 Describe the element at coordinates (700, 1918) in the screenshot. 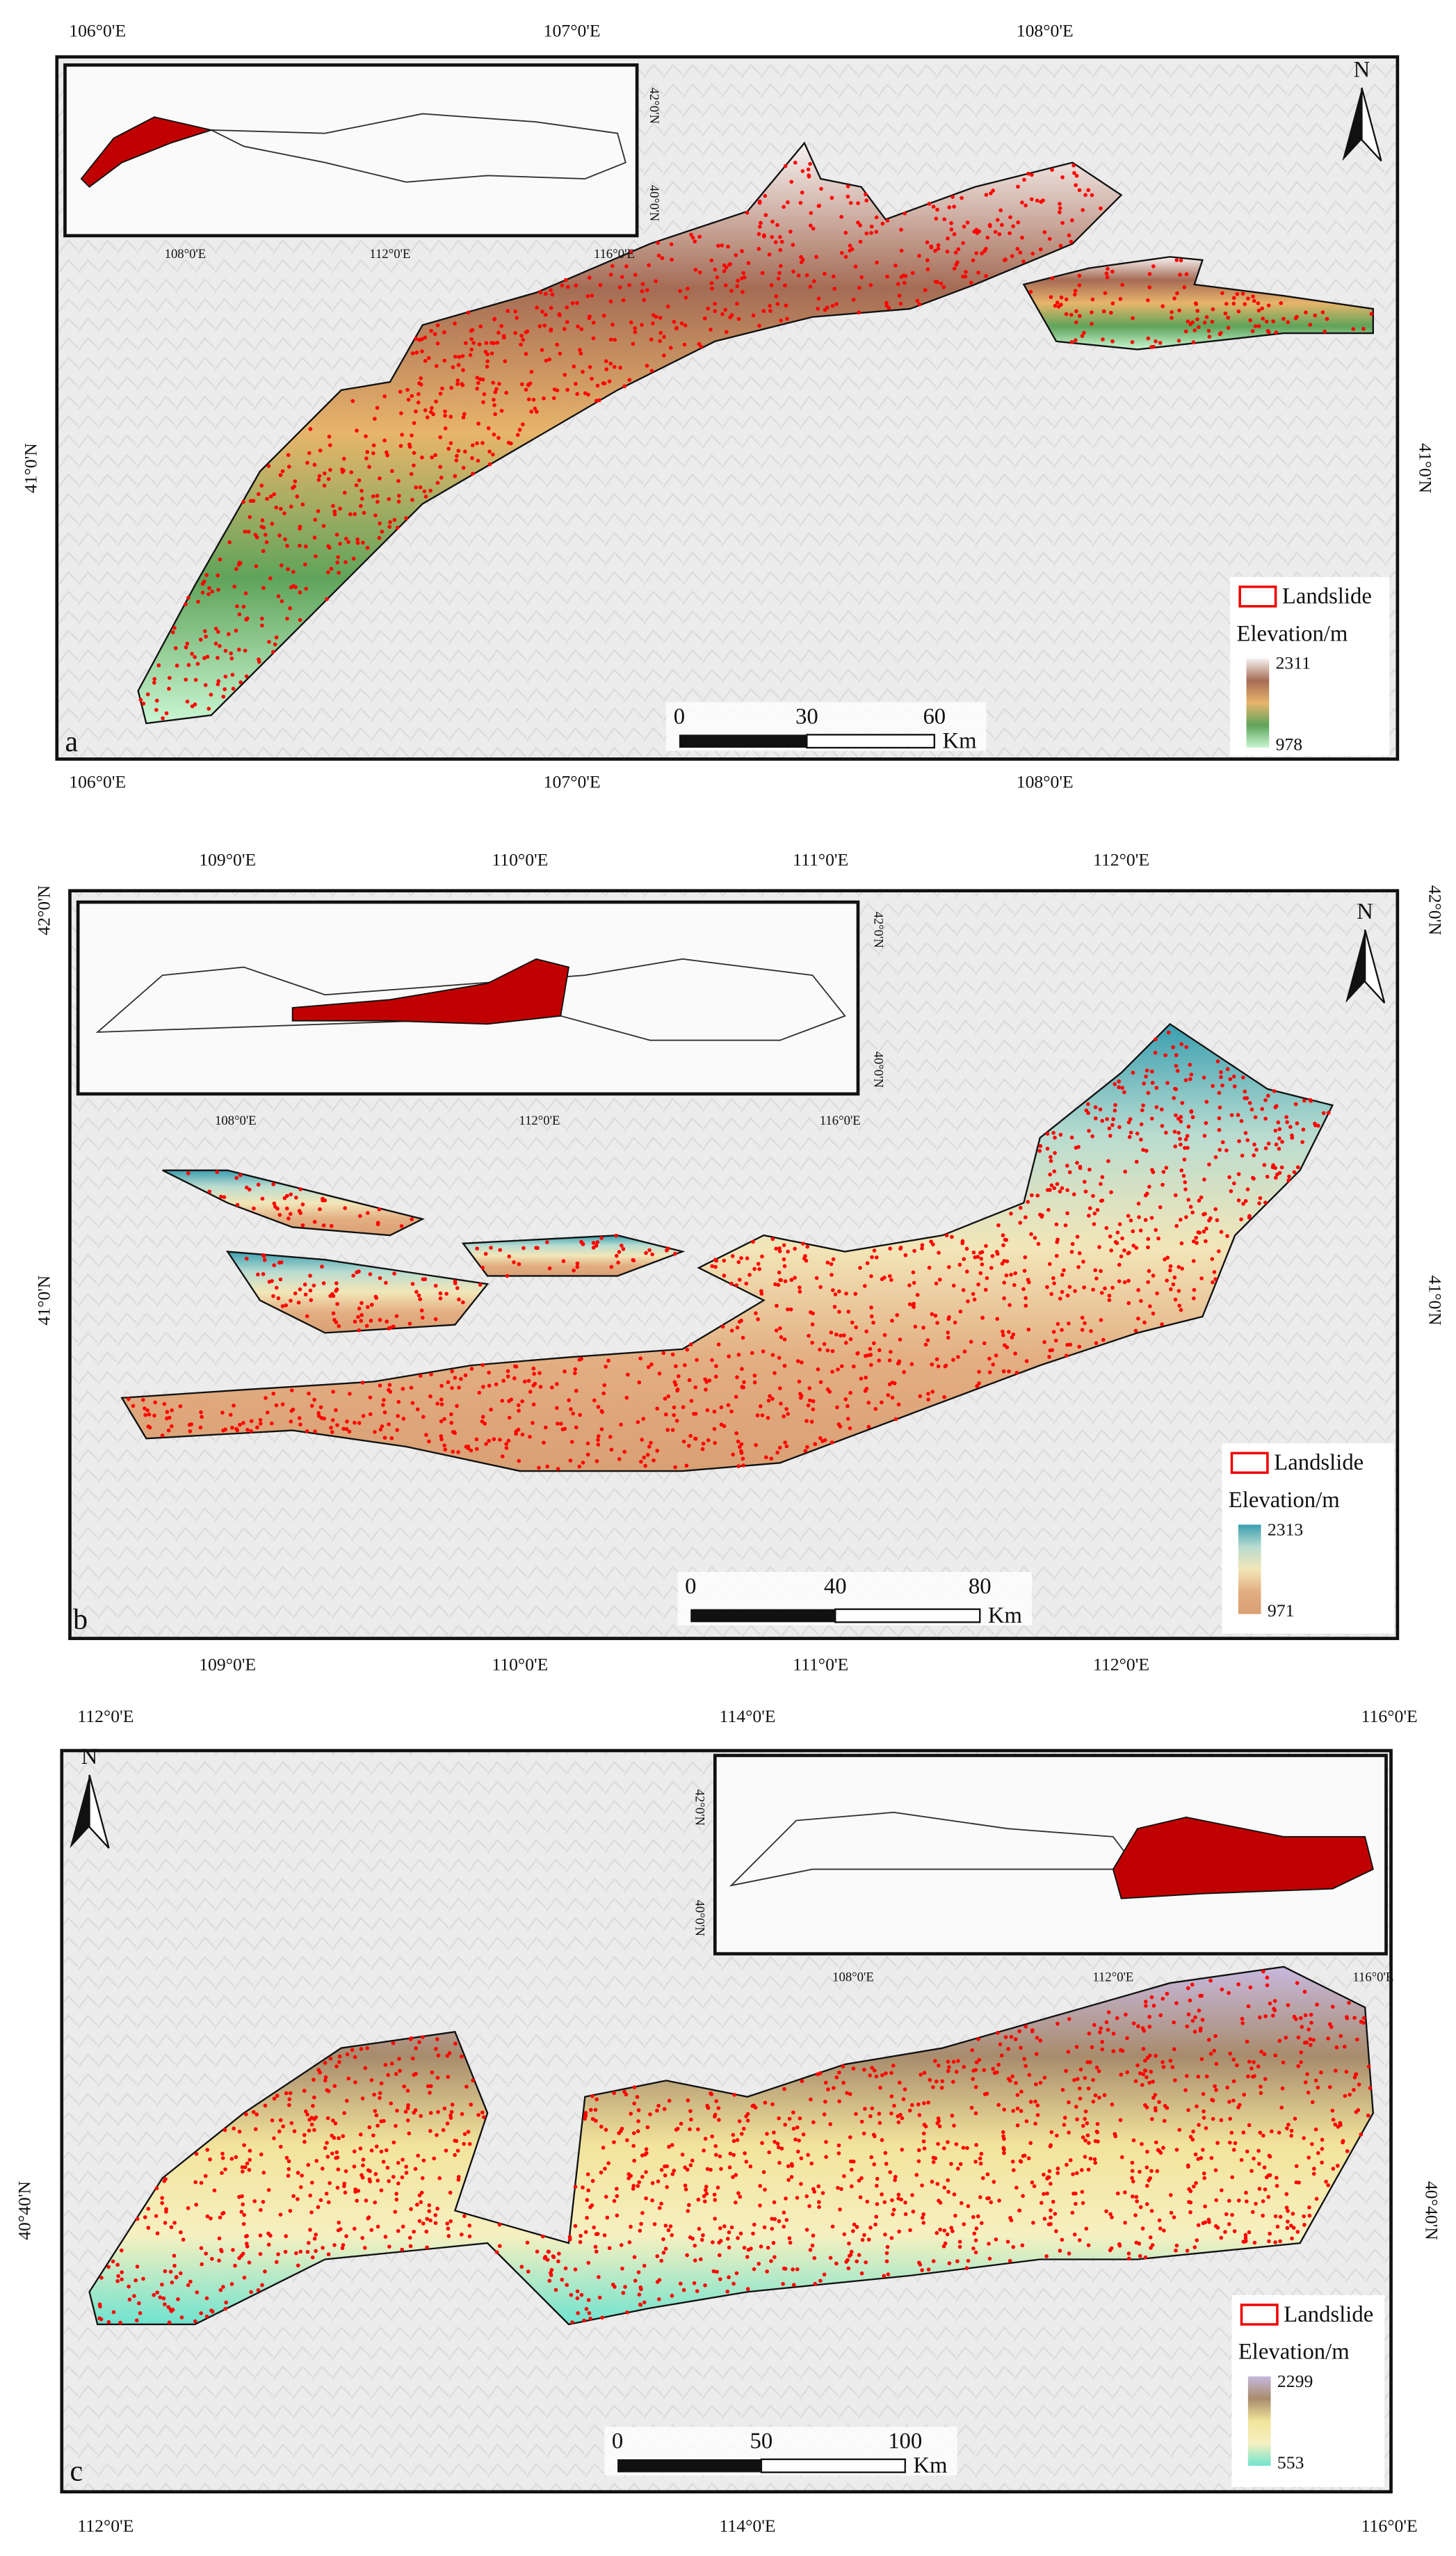

I see `inset-y-coordinate: 40°0'N` at that location.